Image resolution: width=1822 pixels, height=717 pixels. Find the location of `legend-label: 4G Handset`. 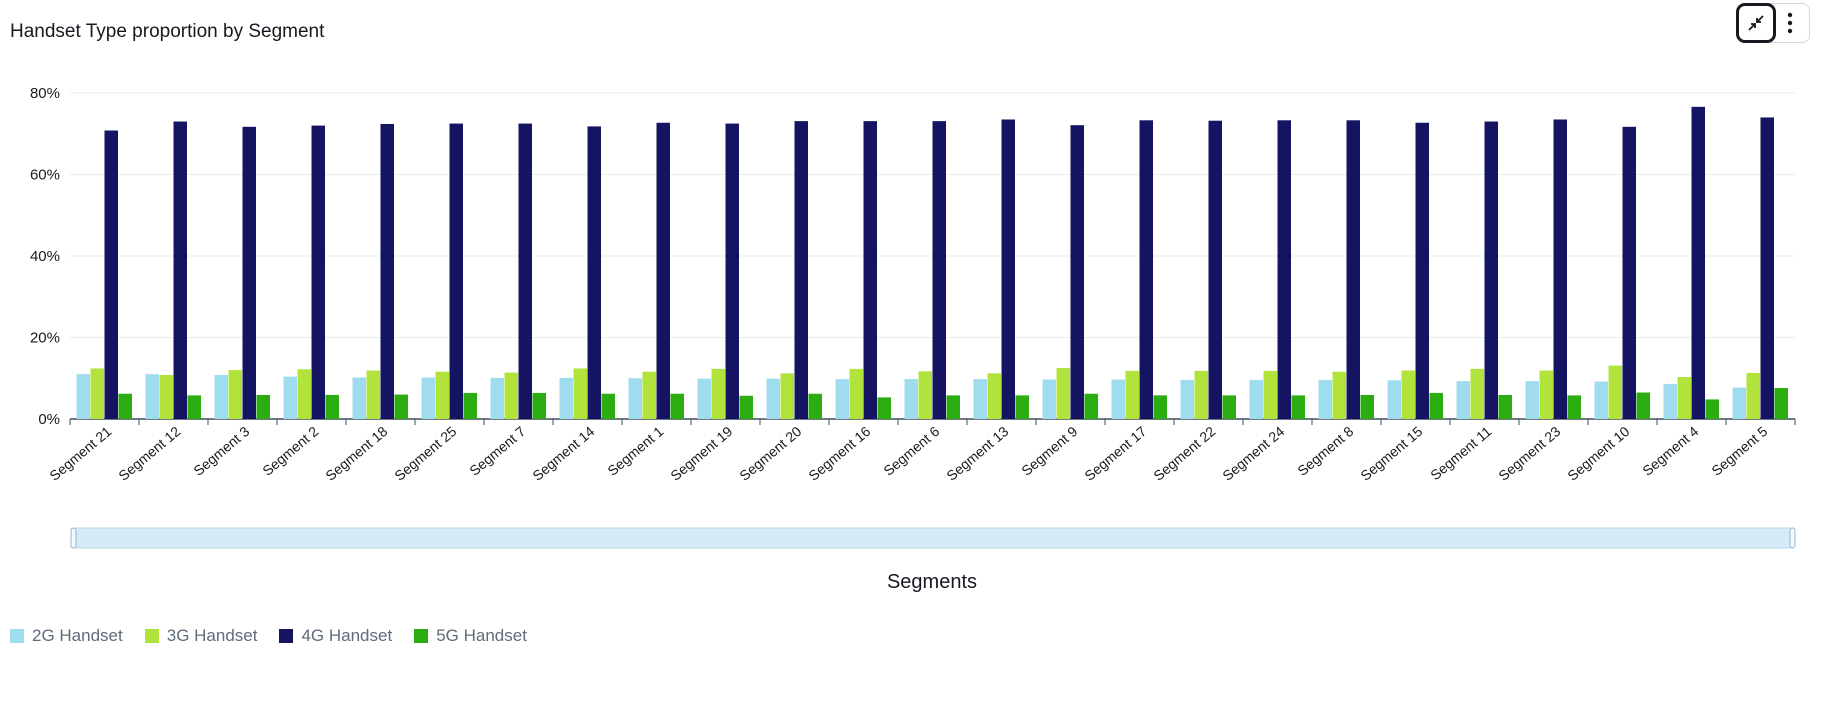

legend-label: 4G Handset is located at coordinates (347, 635).